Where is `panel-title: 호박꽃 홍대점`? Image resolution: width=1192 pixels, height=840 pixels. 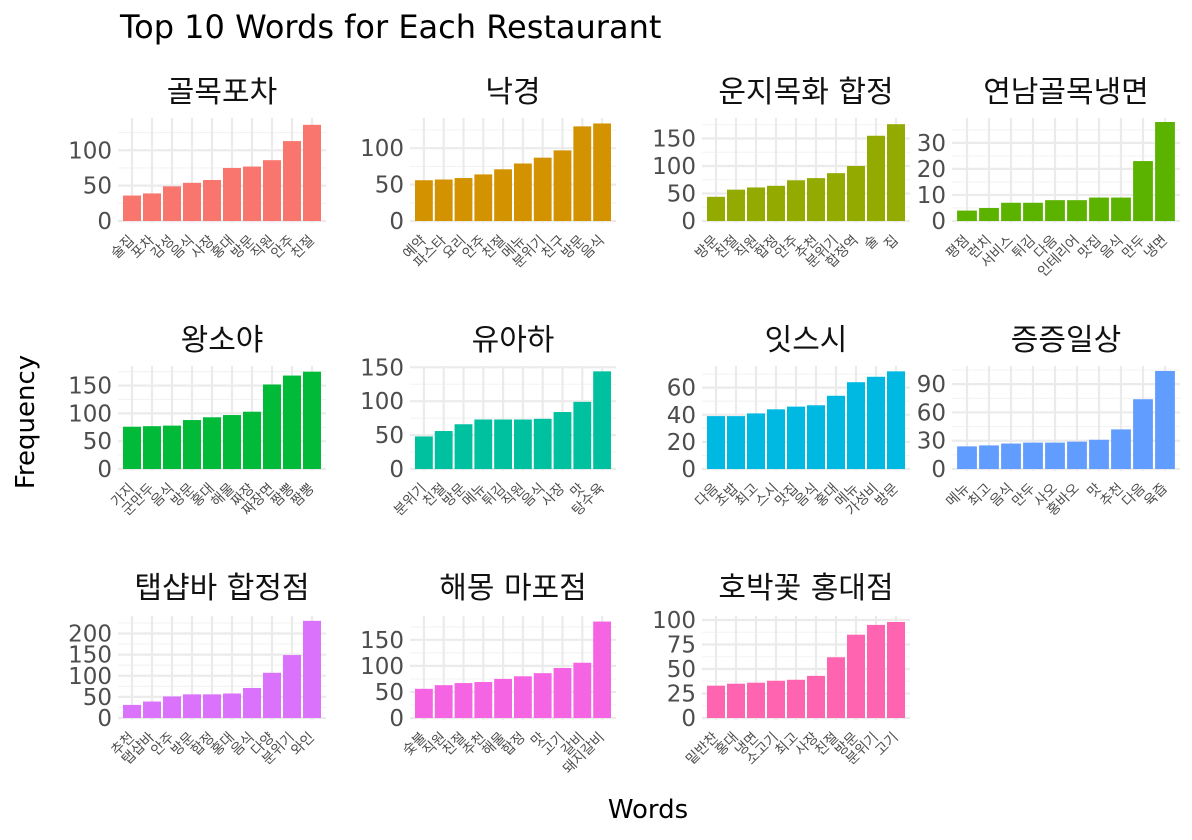 panel-title: 호박꽃 홍대점 is located at coordinates (805, 588).